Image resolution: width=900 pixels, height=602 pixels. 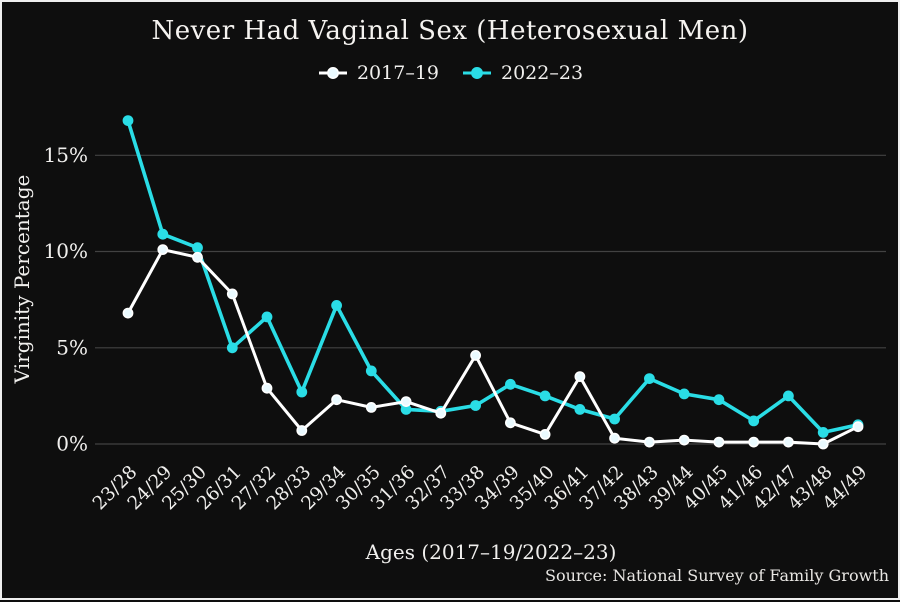 What do you see at coordinates (66, 155) in the screenshot?
I see `y-tick-label: 15%` at bounding box center [66, 155].